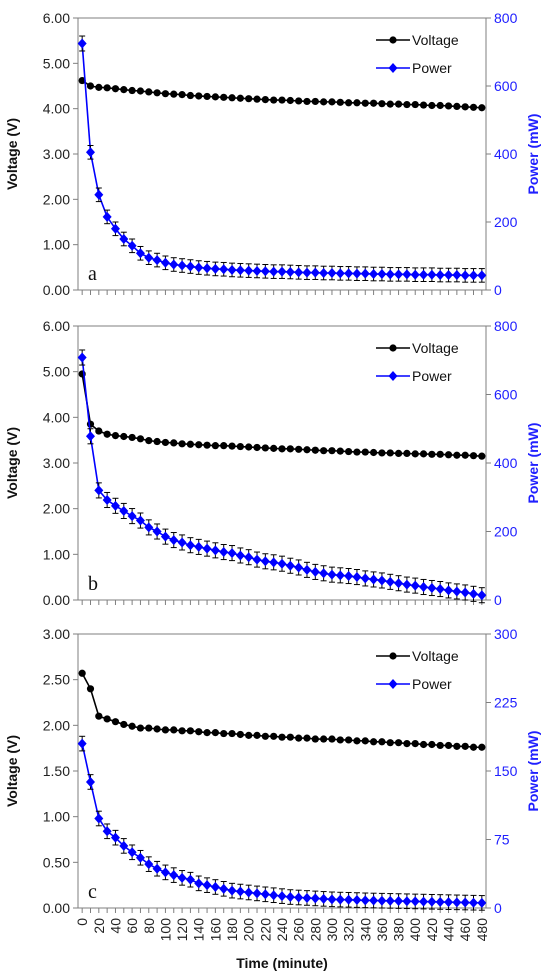 This screenshot has width=542, height=976. Describe the element at coordinates (506, 634) in the screenshot. I see `right-tick-label: 300` at that location.